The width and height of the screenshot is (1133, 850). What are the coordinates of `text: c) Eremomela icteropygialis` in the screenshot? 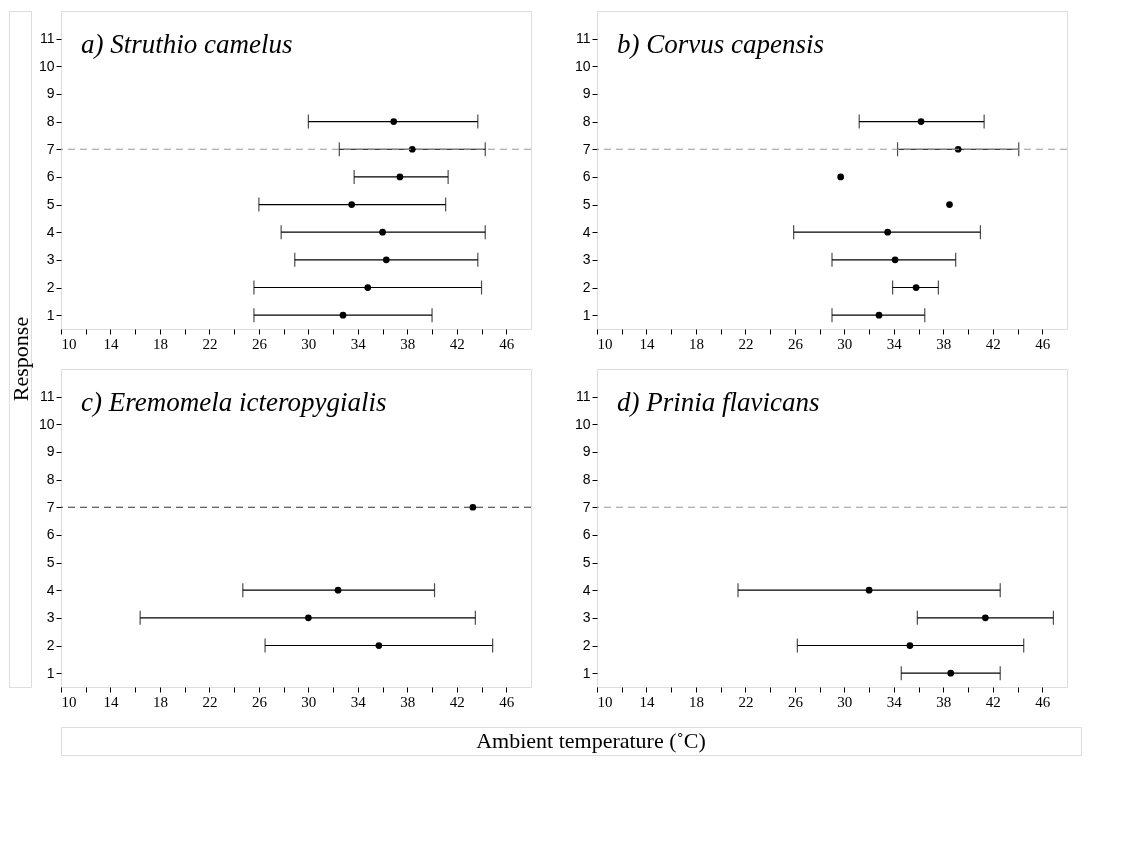 It's located at (234, 402).